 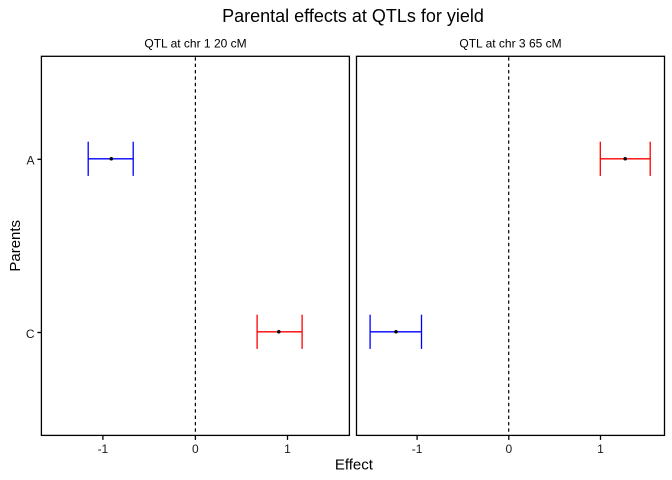 What do you see at coordinates (15, 246) in the screenshot?
I see `svg-text: Parents` at bounding box center [15, 246].